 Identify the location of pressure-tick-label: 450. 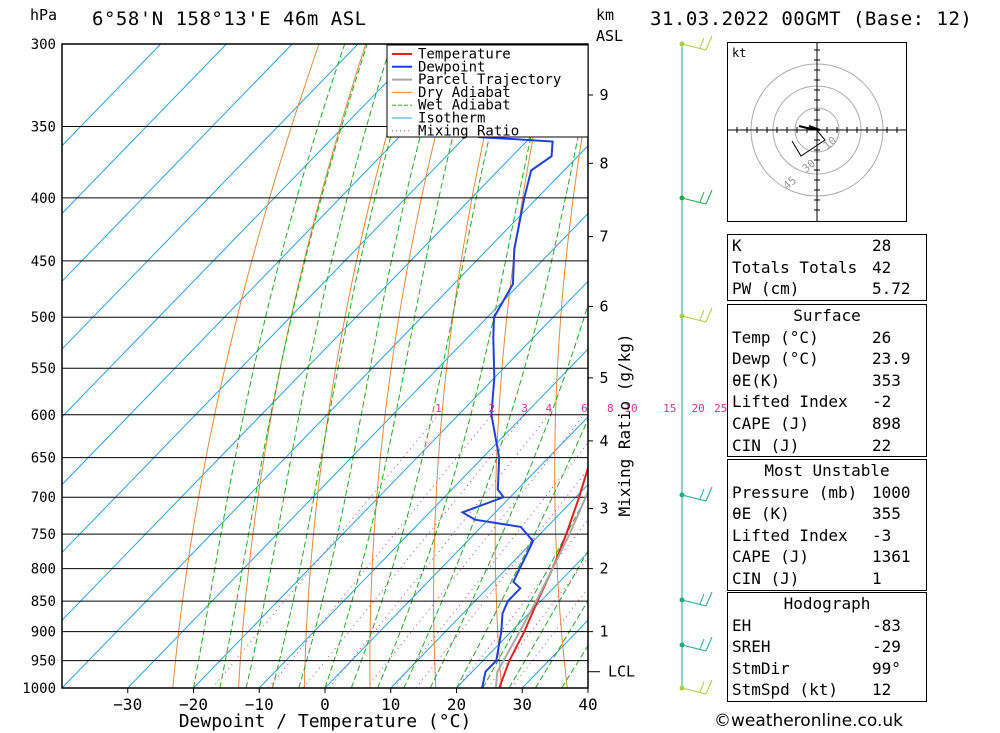
(43, 262).